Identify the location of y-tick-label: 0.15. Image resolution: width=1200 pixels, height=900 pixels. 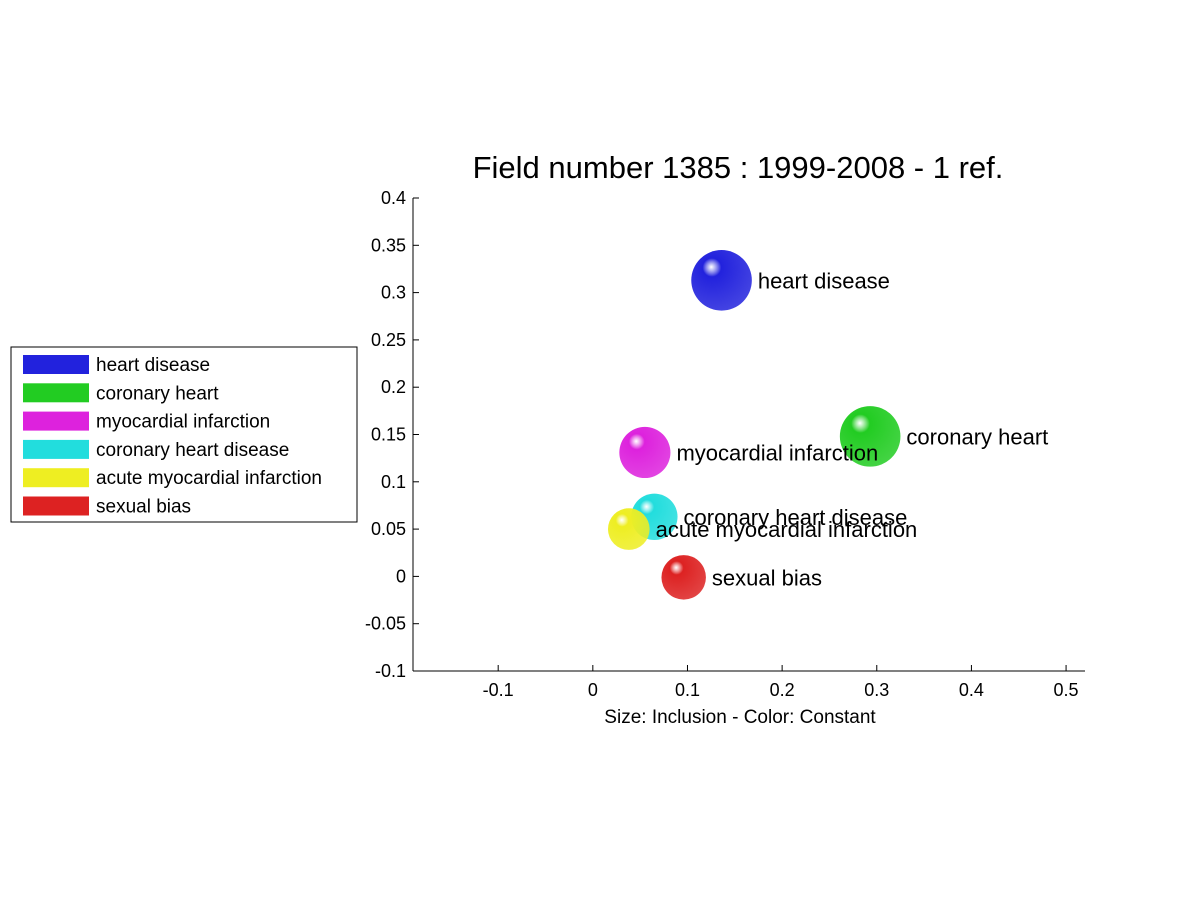
(388, 435).